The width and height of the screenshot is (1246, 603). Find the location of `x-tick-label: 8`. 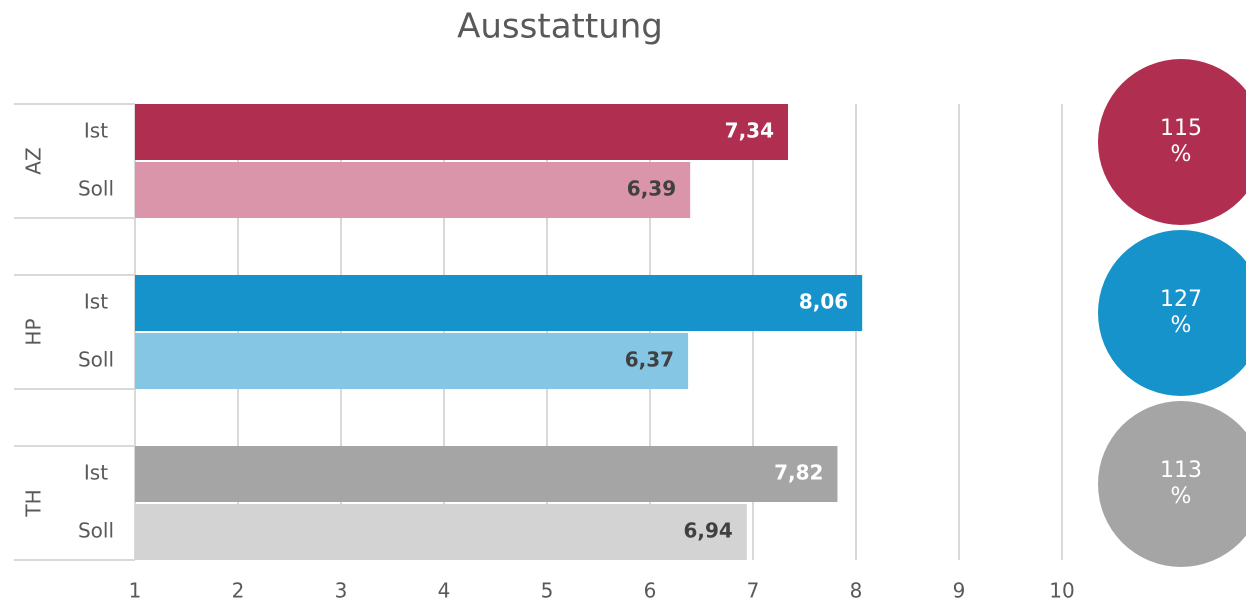

x-tick-label: 8 is located at coordinates (856, 591).